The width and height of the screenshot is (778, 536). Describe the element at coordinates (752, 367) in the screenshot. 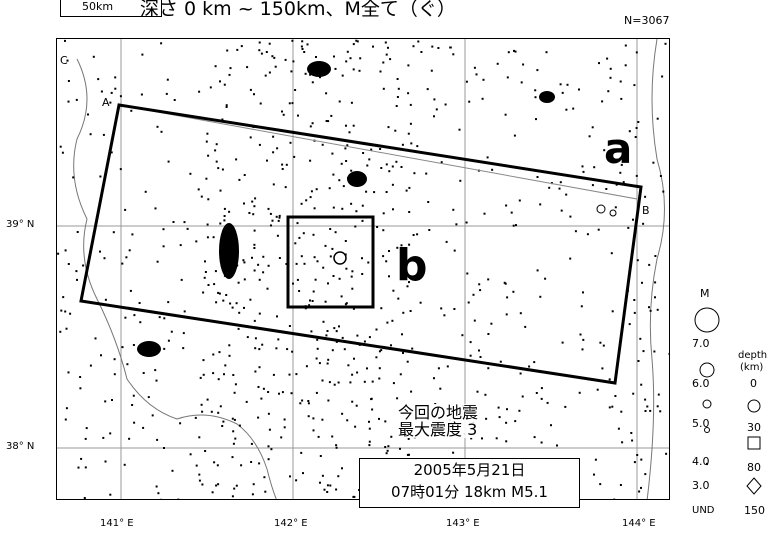

I see `depth-legend-unit: (km)` at that location.